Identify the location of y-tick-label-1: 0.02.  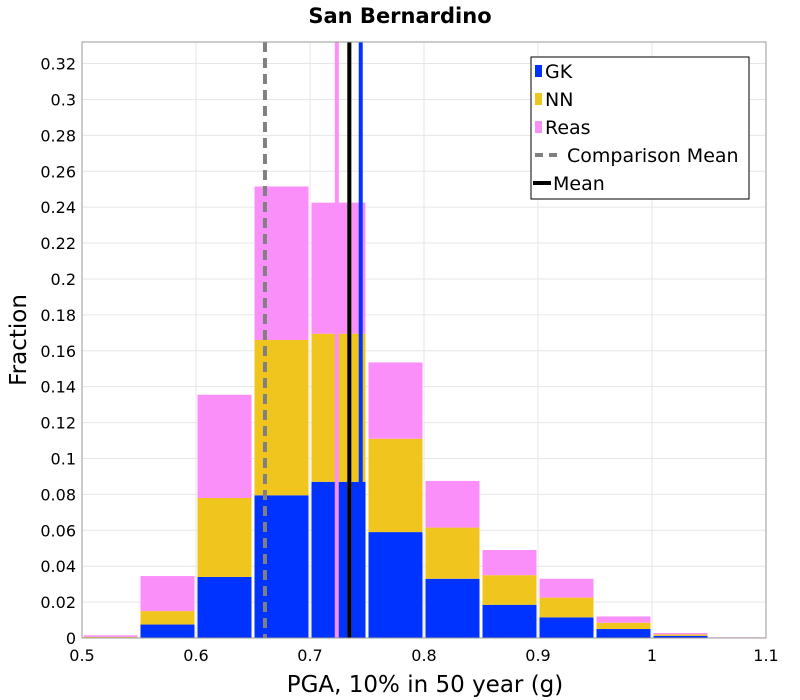
(58, 602).